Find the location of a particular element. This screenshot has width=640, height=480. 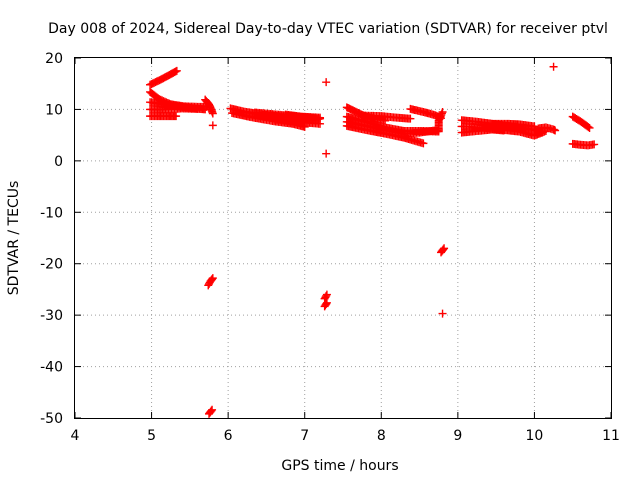

series-arc-d5 is located at coordinates (547, 129).